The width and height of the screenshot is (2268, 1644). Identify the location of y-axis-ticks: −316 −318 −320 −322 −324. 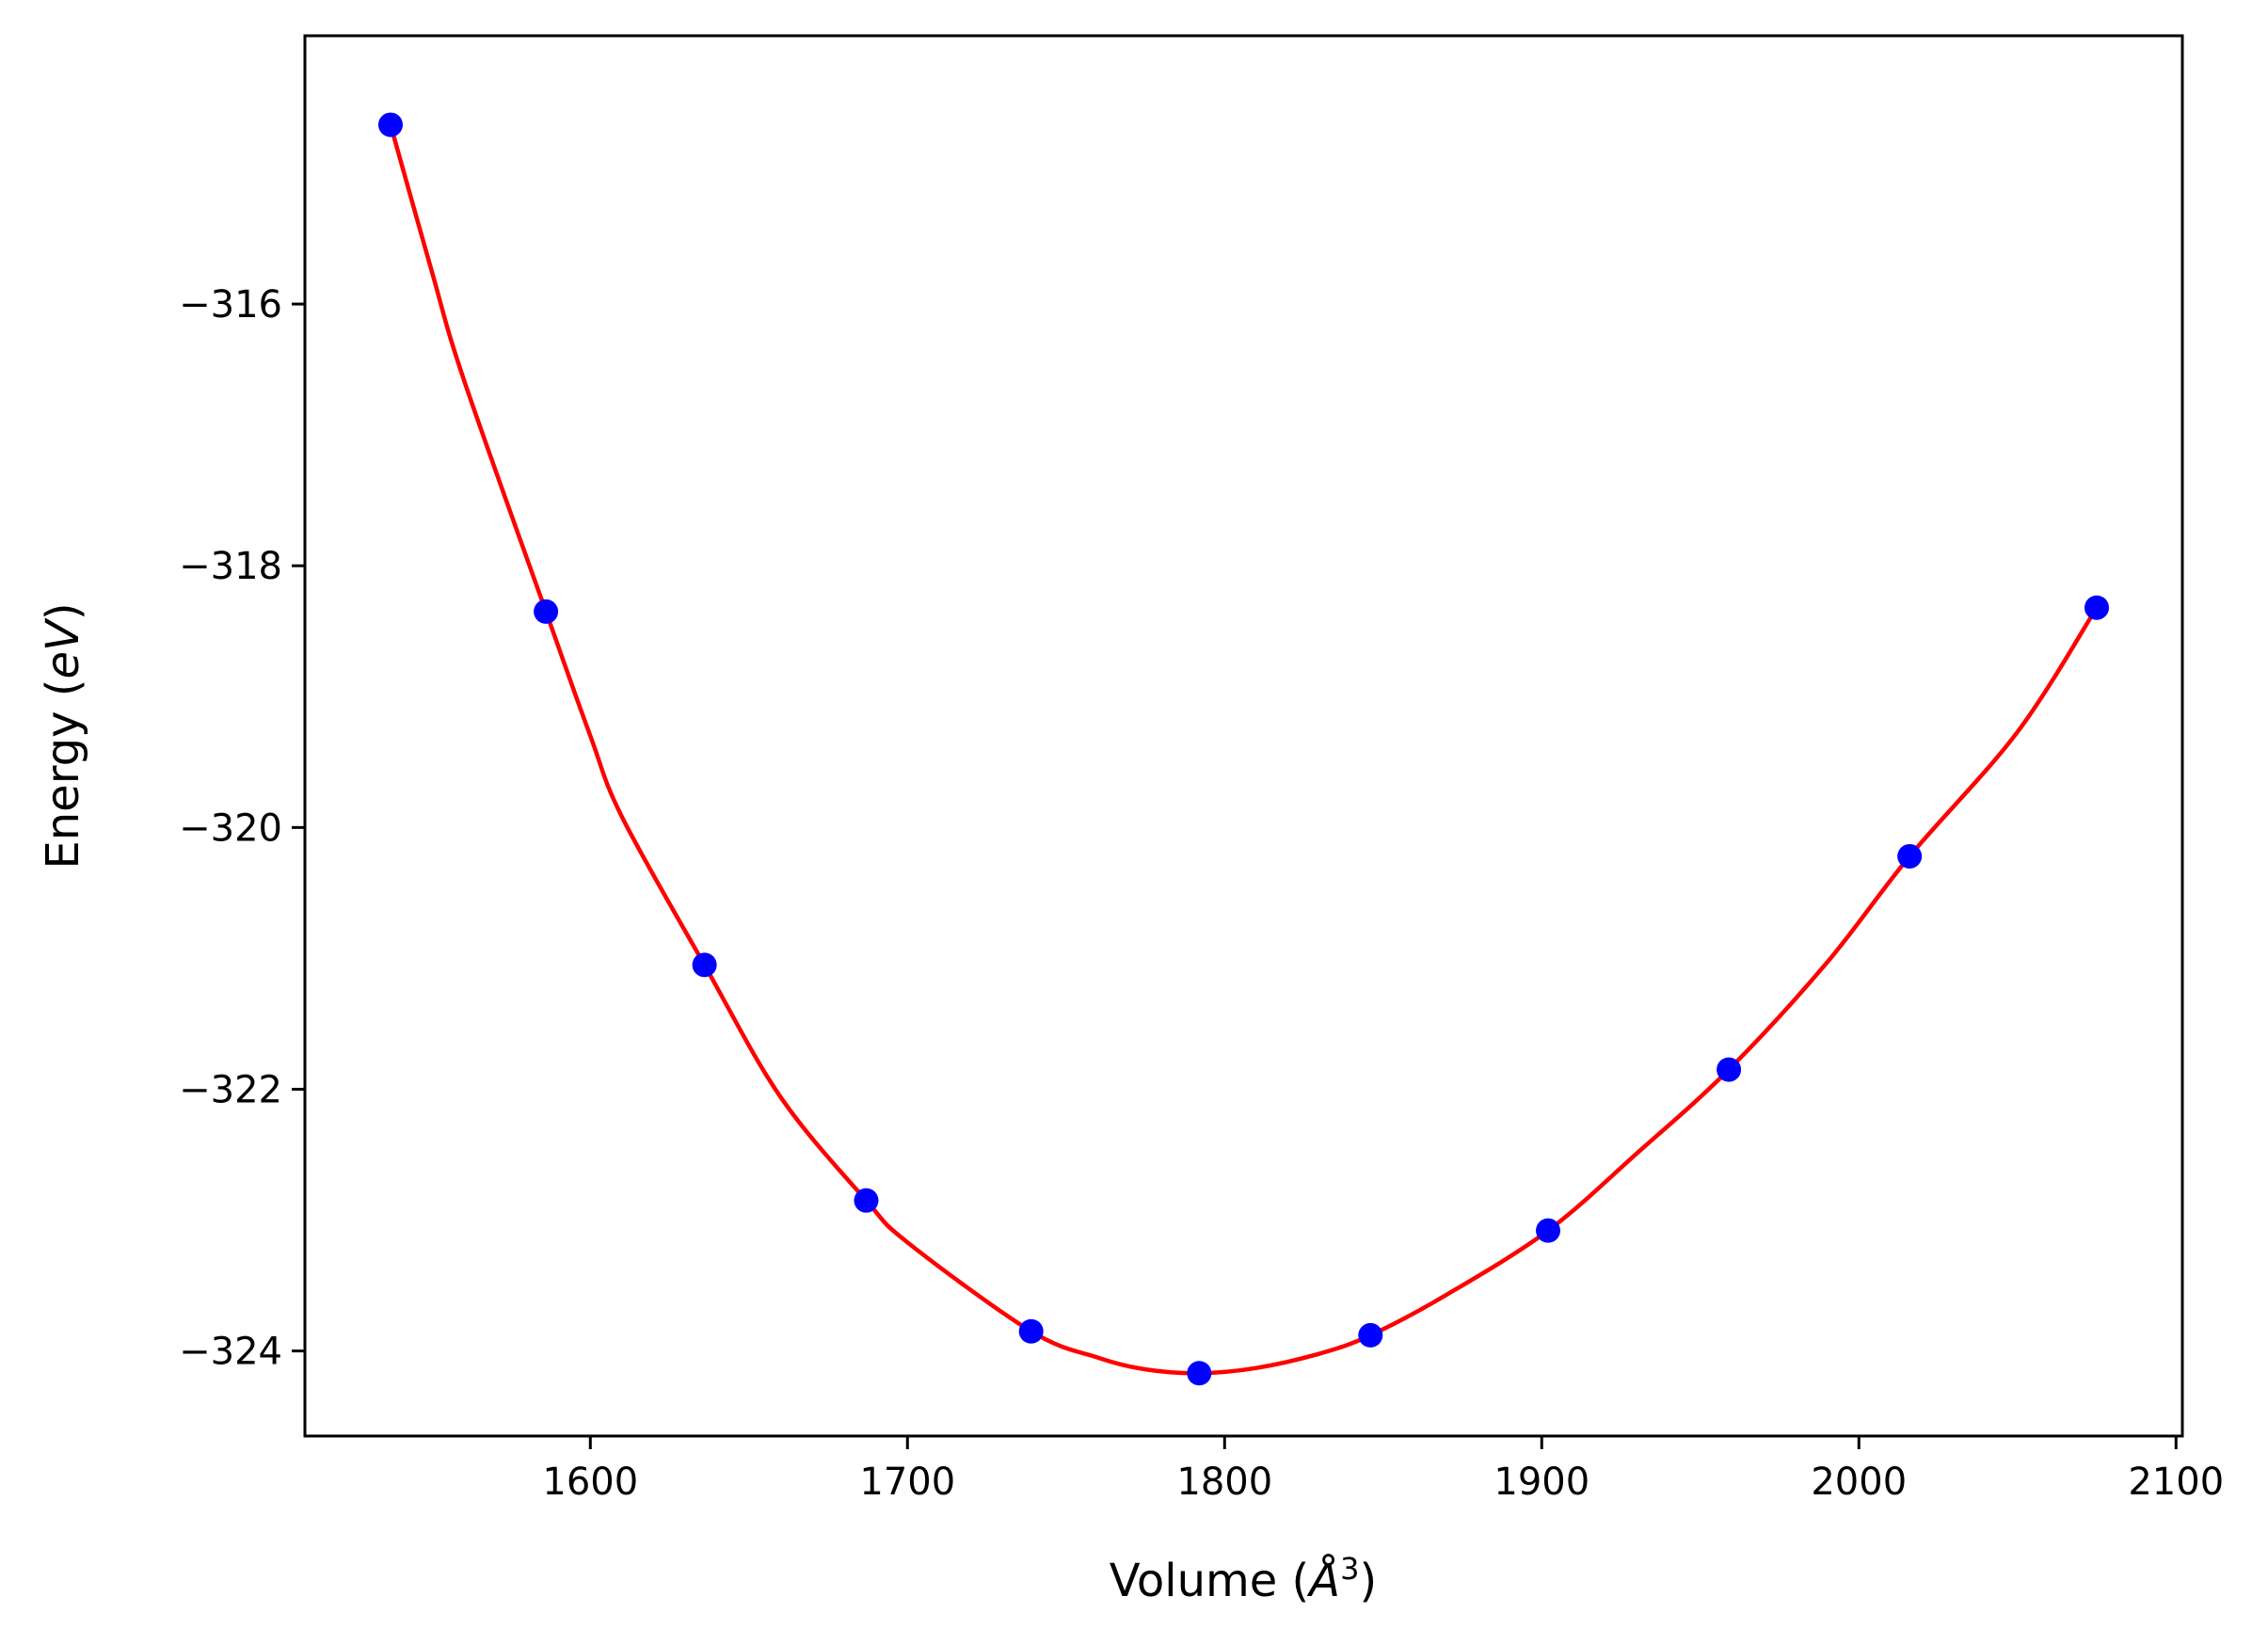
(242, 828).